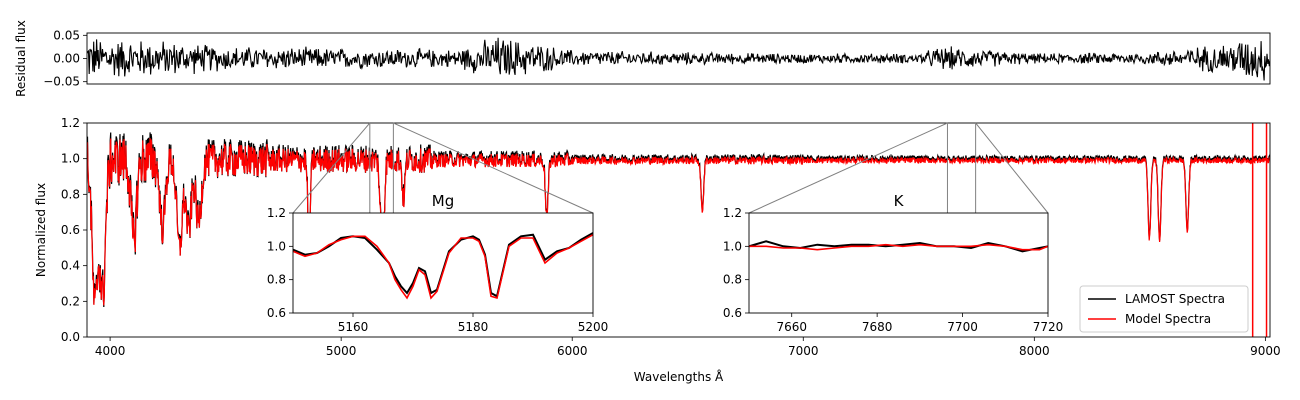  What do you see at coordinates (443, 201) in the screenshot?
I see `inset-mg-title: Mg` at bounding box center [443, 201].